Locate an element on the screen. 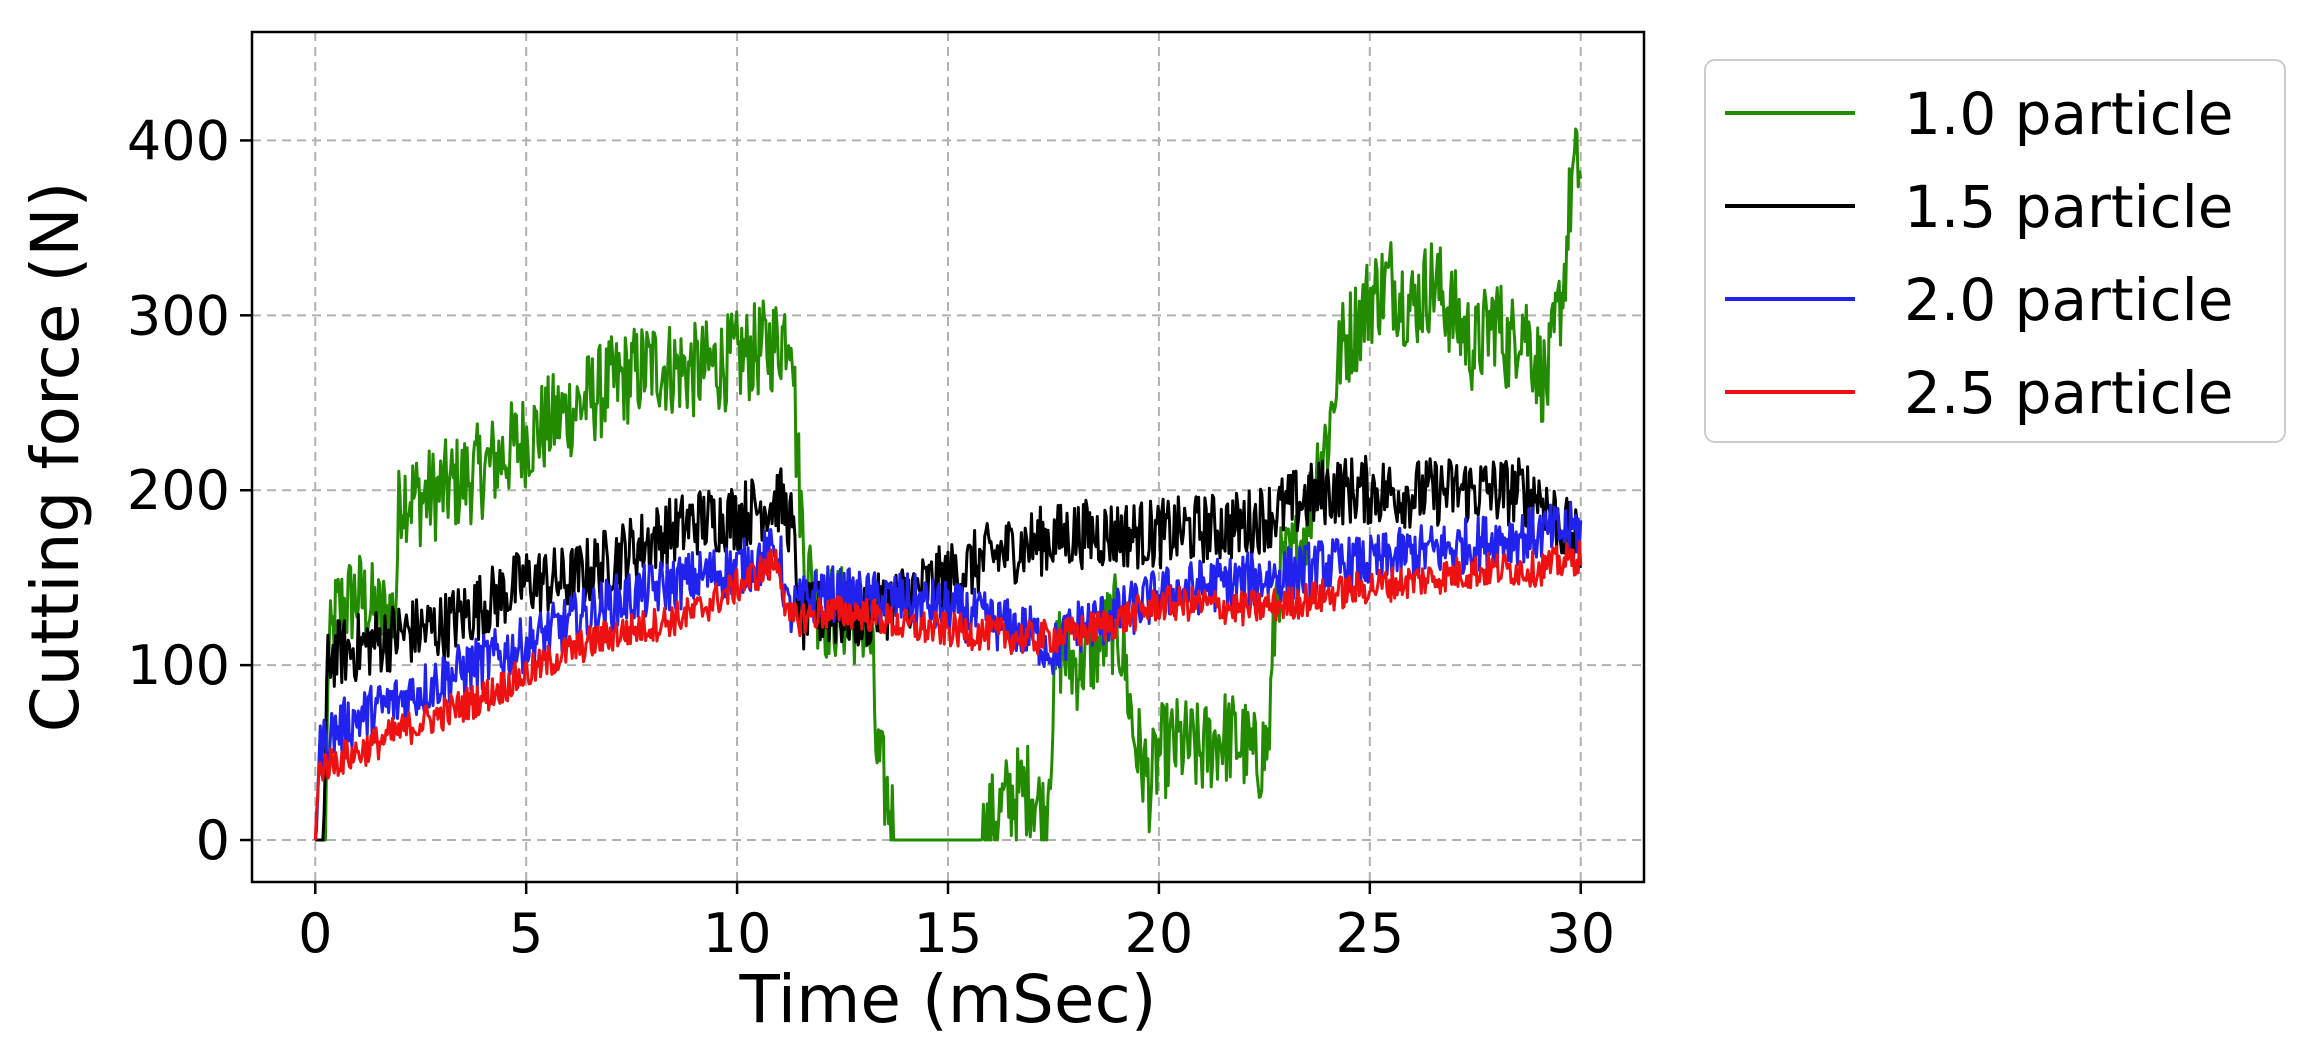 Image resolution: width=2302 pixels, height=1063 pixels. y-tick-label: 300 is located at coordinates (178, 315).